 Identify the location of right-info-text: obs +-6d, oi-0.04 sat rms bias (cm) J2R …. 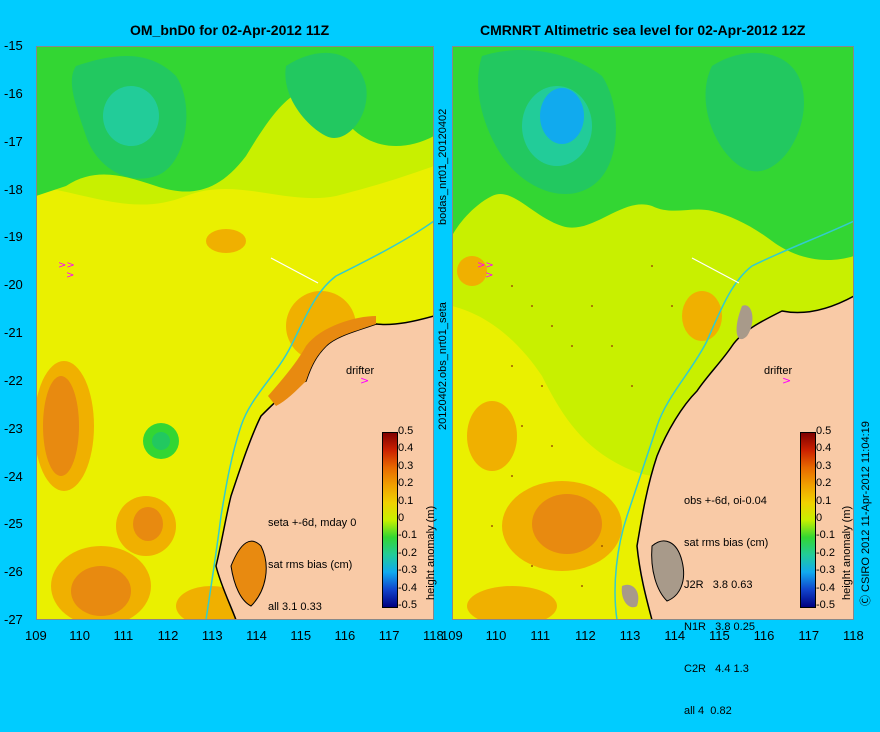
(726, 606).